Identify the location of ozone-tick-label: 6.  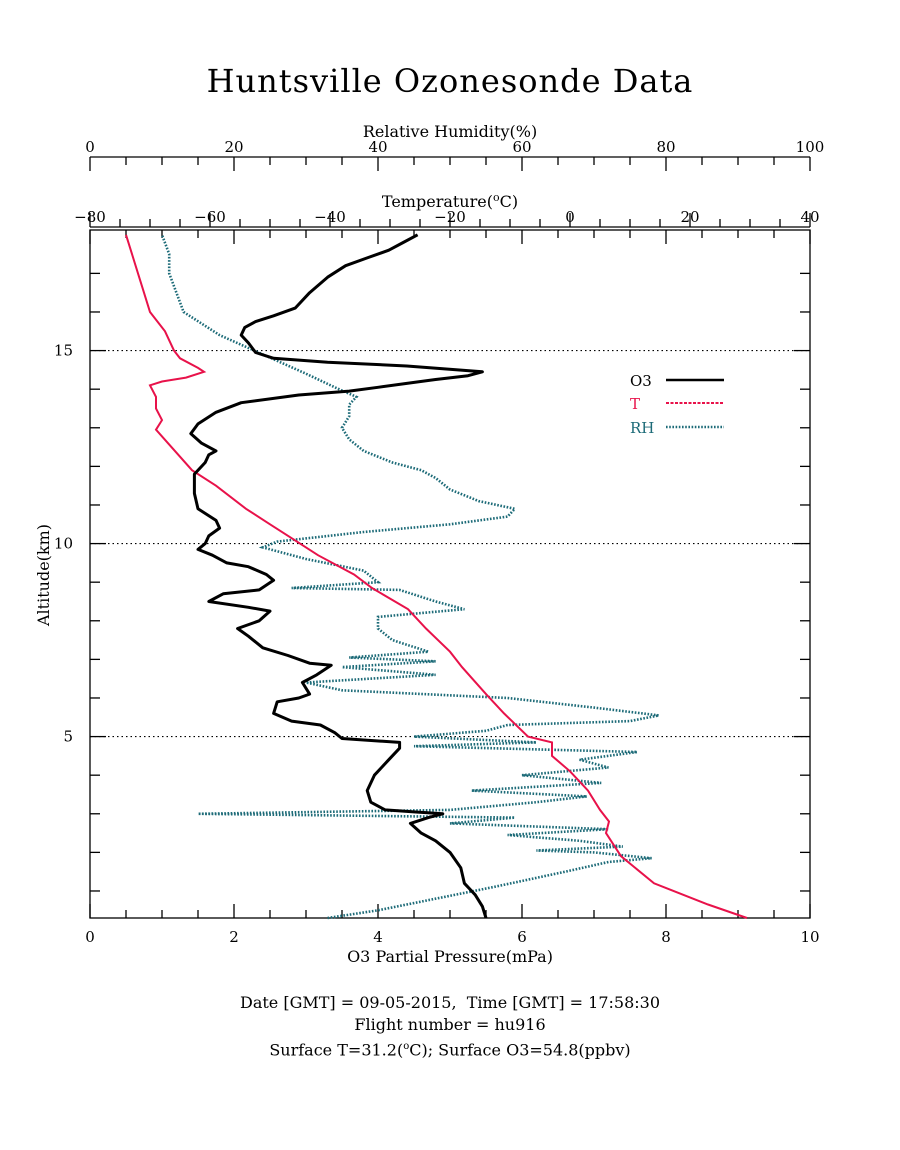
(522, 937).